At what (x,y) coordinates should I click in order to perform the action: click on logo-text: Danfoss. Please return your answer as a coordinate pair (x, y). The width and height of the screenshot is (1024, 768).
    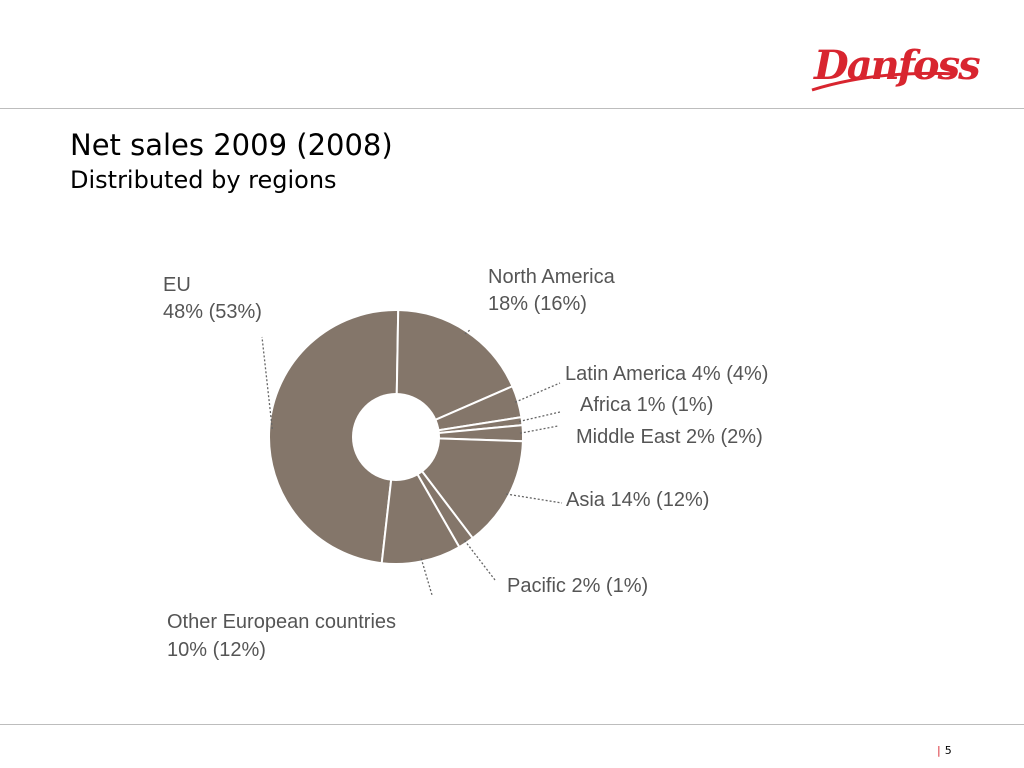
    Looking at the image, I should click on (897, 65).